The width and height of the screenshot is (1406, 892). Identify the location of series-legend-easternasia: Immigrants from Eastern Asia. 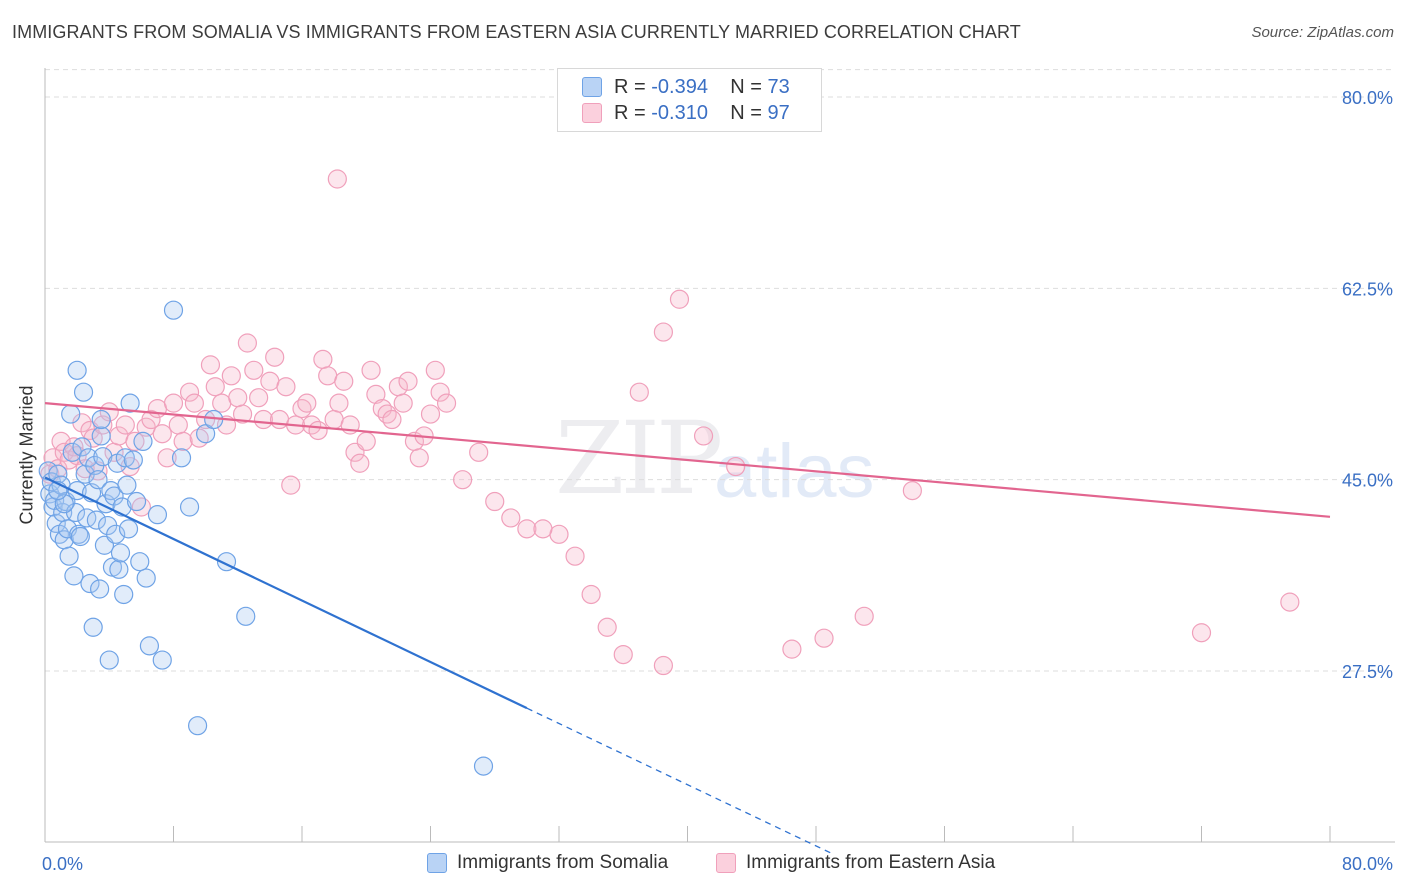
(855, 863).